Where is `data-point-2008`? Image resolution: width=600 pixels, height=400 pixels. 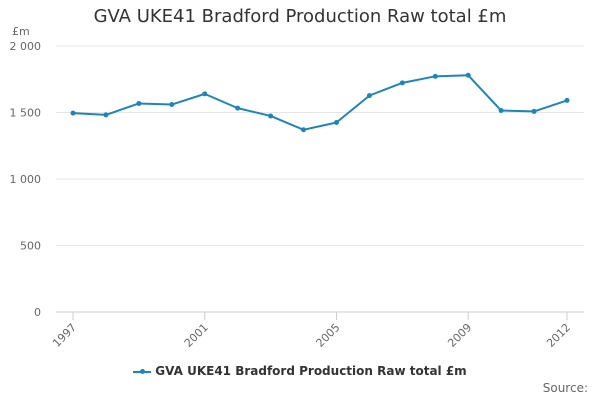
data-point-2008 is located at coordinates (435, 76).